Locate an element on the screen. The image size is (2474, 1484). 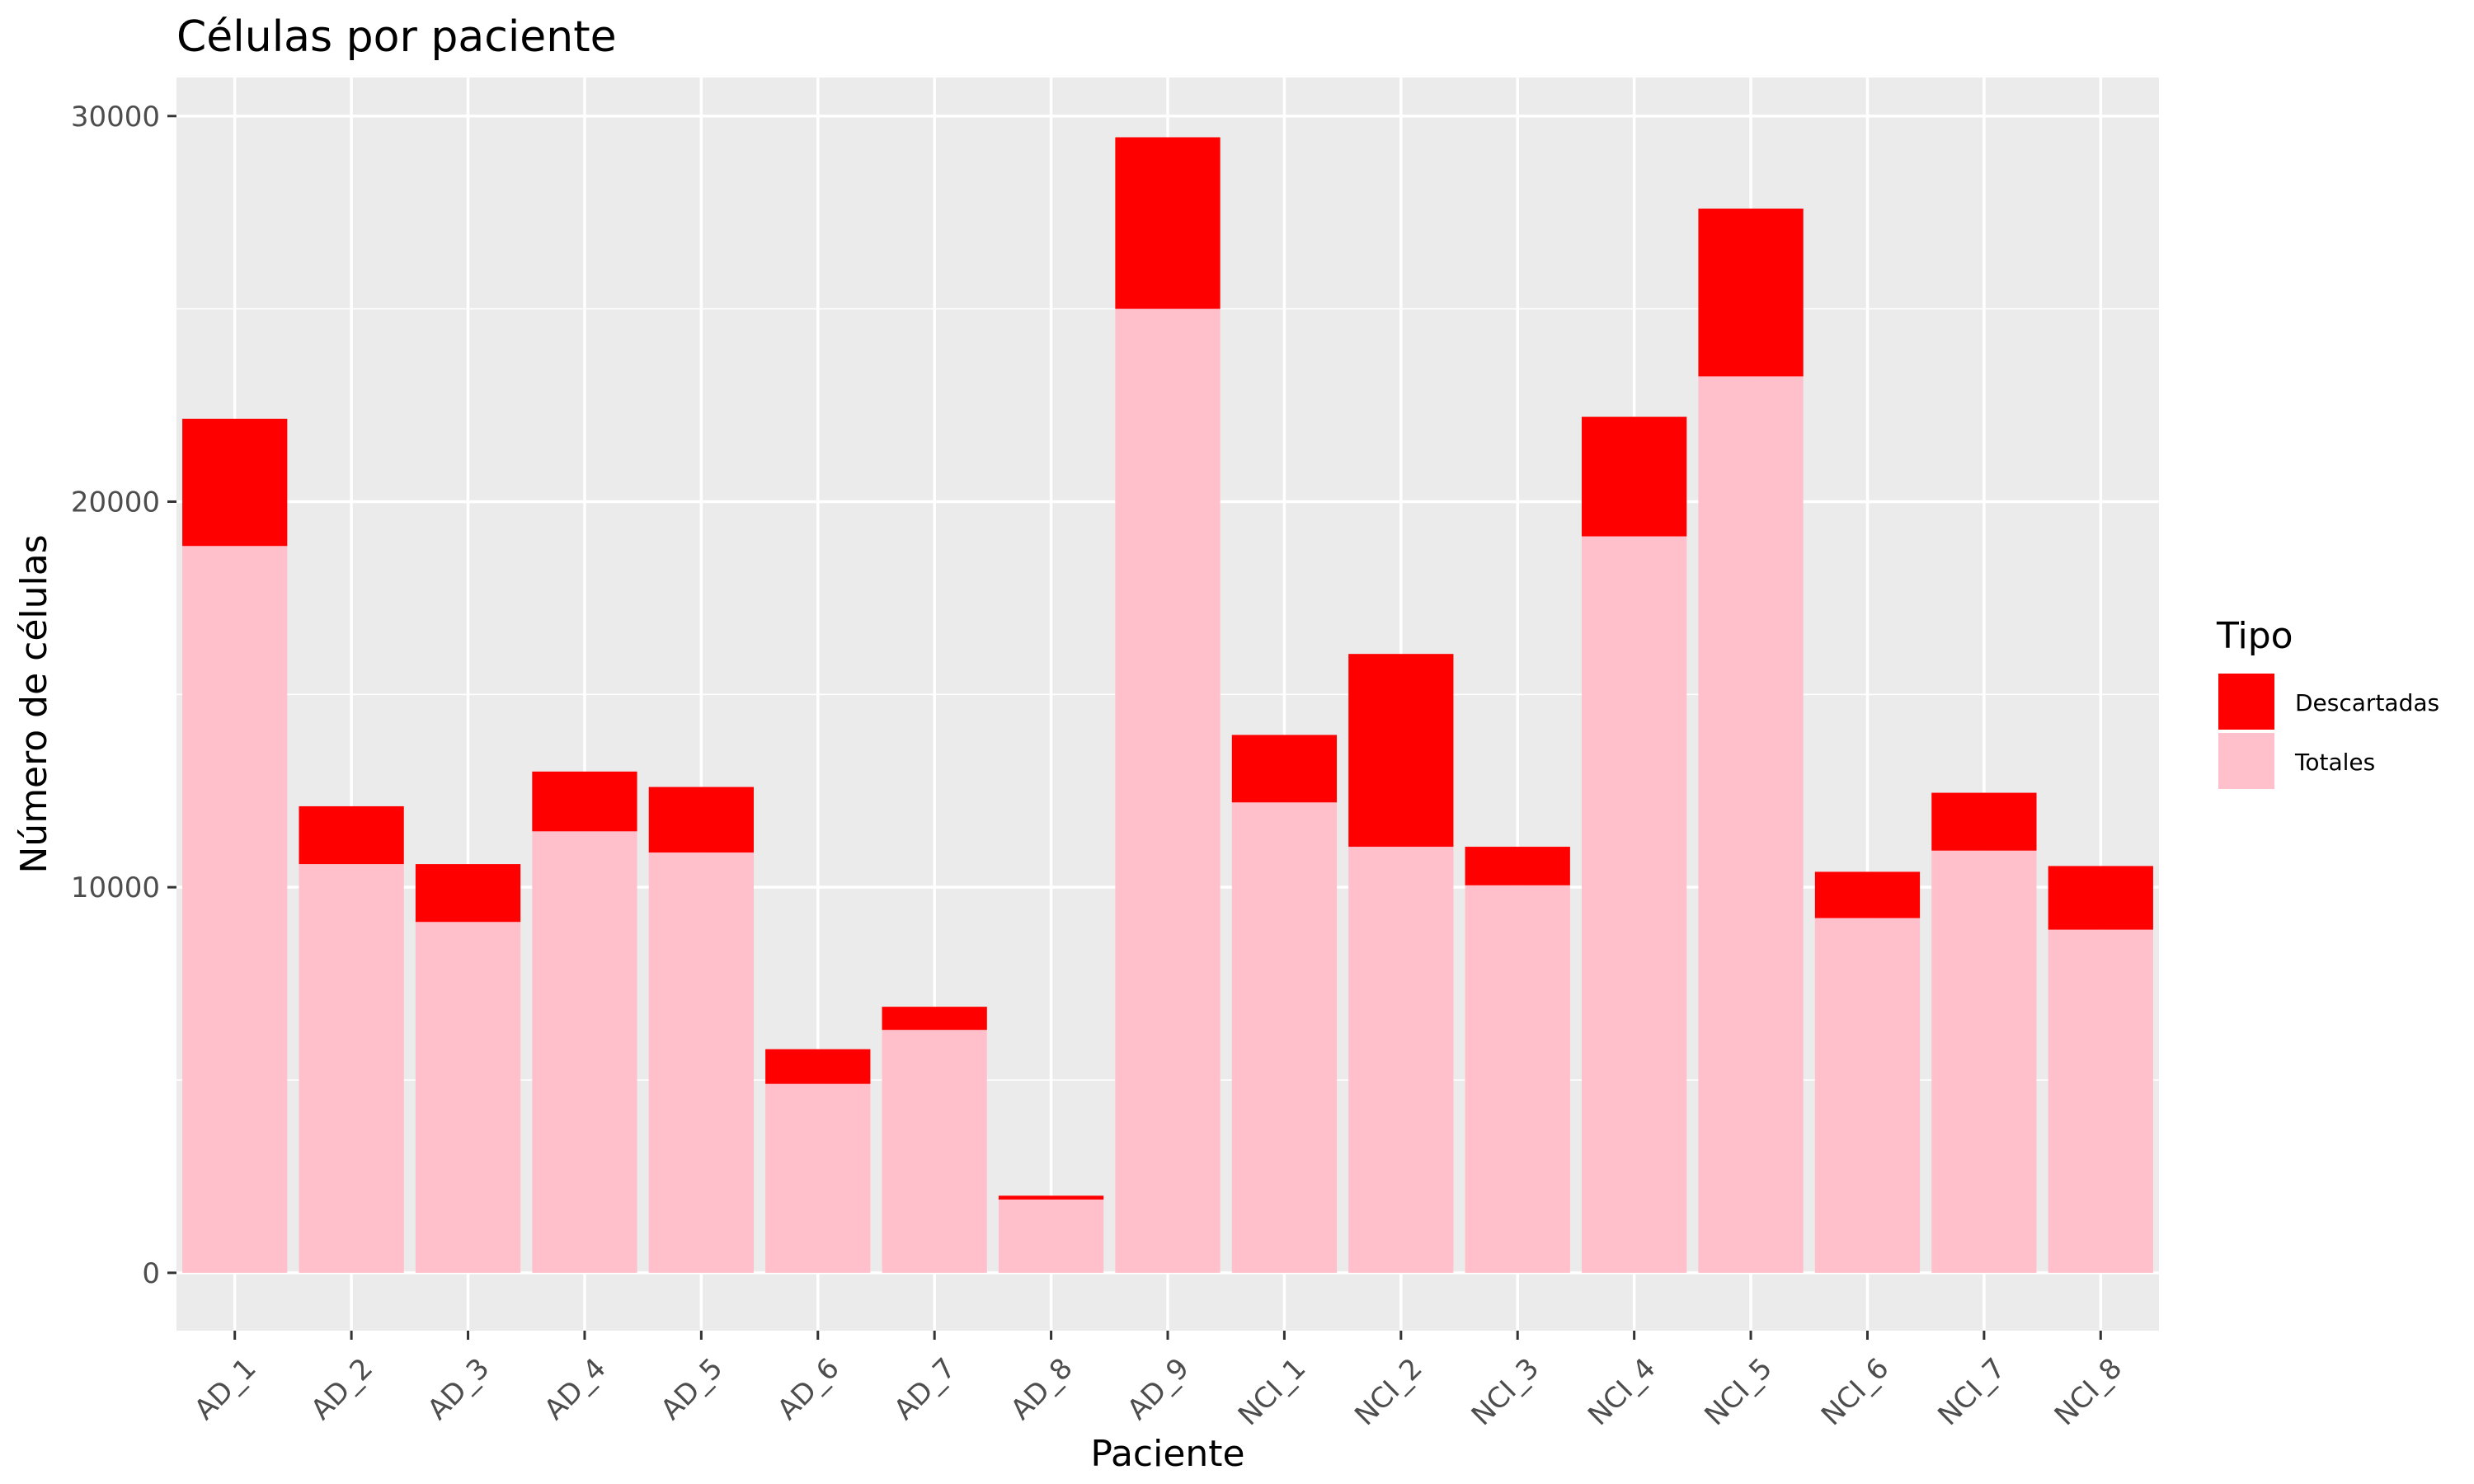
legend-label-totales: Totales is located at coordinates (2334, 762).